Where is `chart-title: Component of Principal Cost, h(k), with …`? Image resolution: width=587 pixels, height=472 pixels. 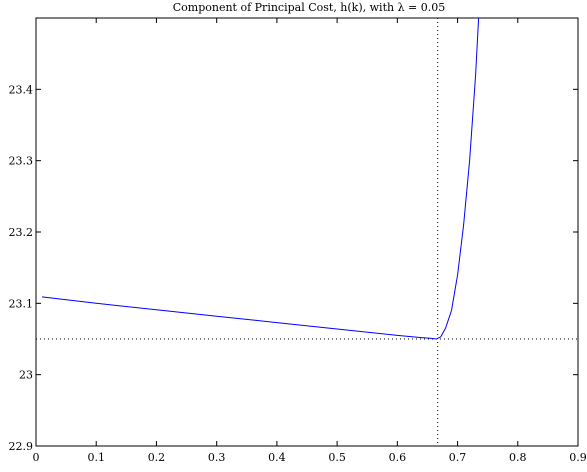
chart-title: Component of Principal Cost, h(k), with … is located at coordinates (309, 7).